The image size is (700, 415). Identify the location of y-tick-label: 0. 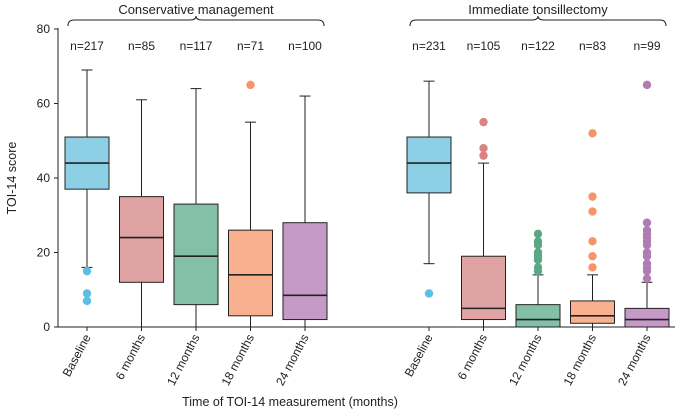
(46, 327).